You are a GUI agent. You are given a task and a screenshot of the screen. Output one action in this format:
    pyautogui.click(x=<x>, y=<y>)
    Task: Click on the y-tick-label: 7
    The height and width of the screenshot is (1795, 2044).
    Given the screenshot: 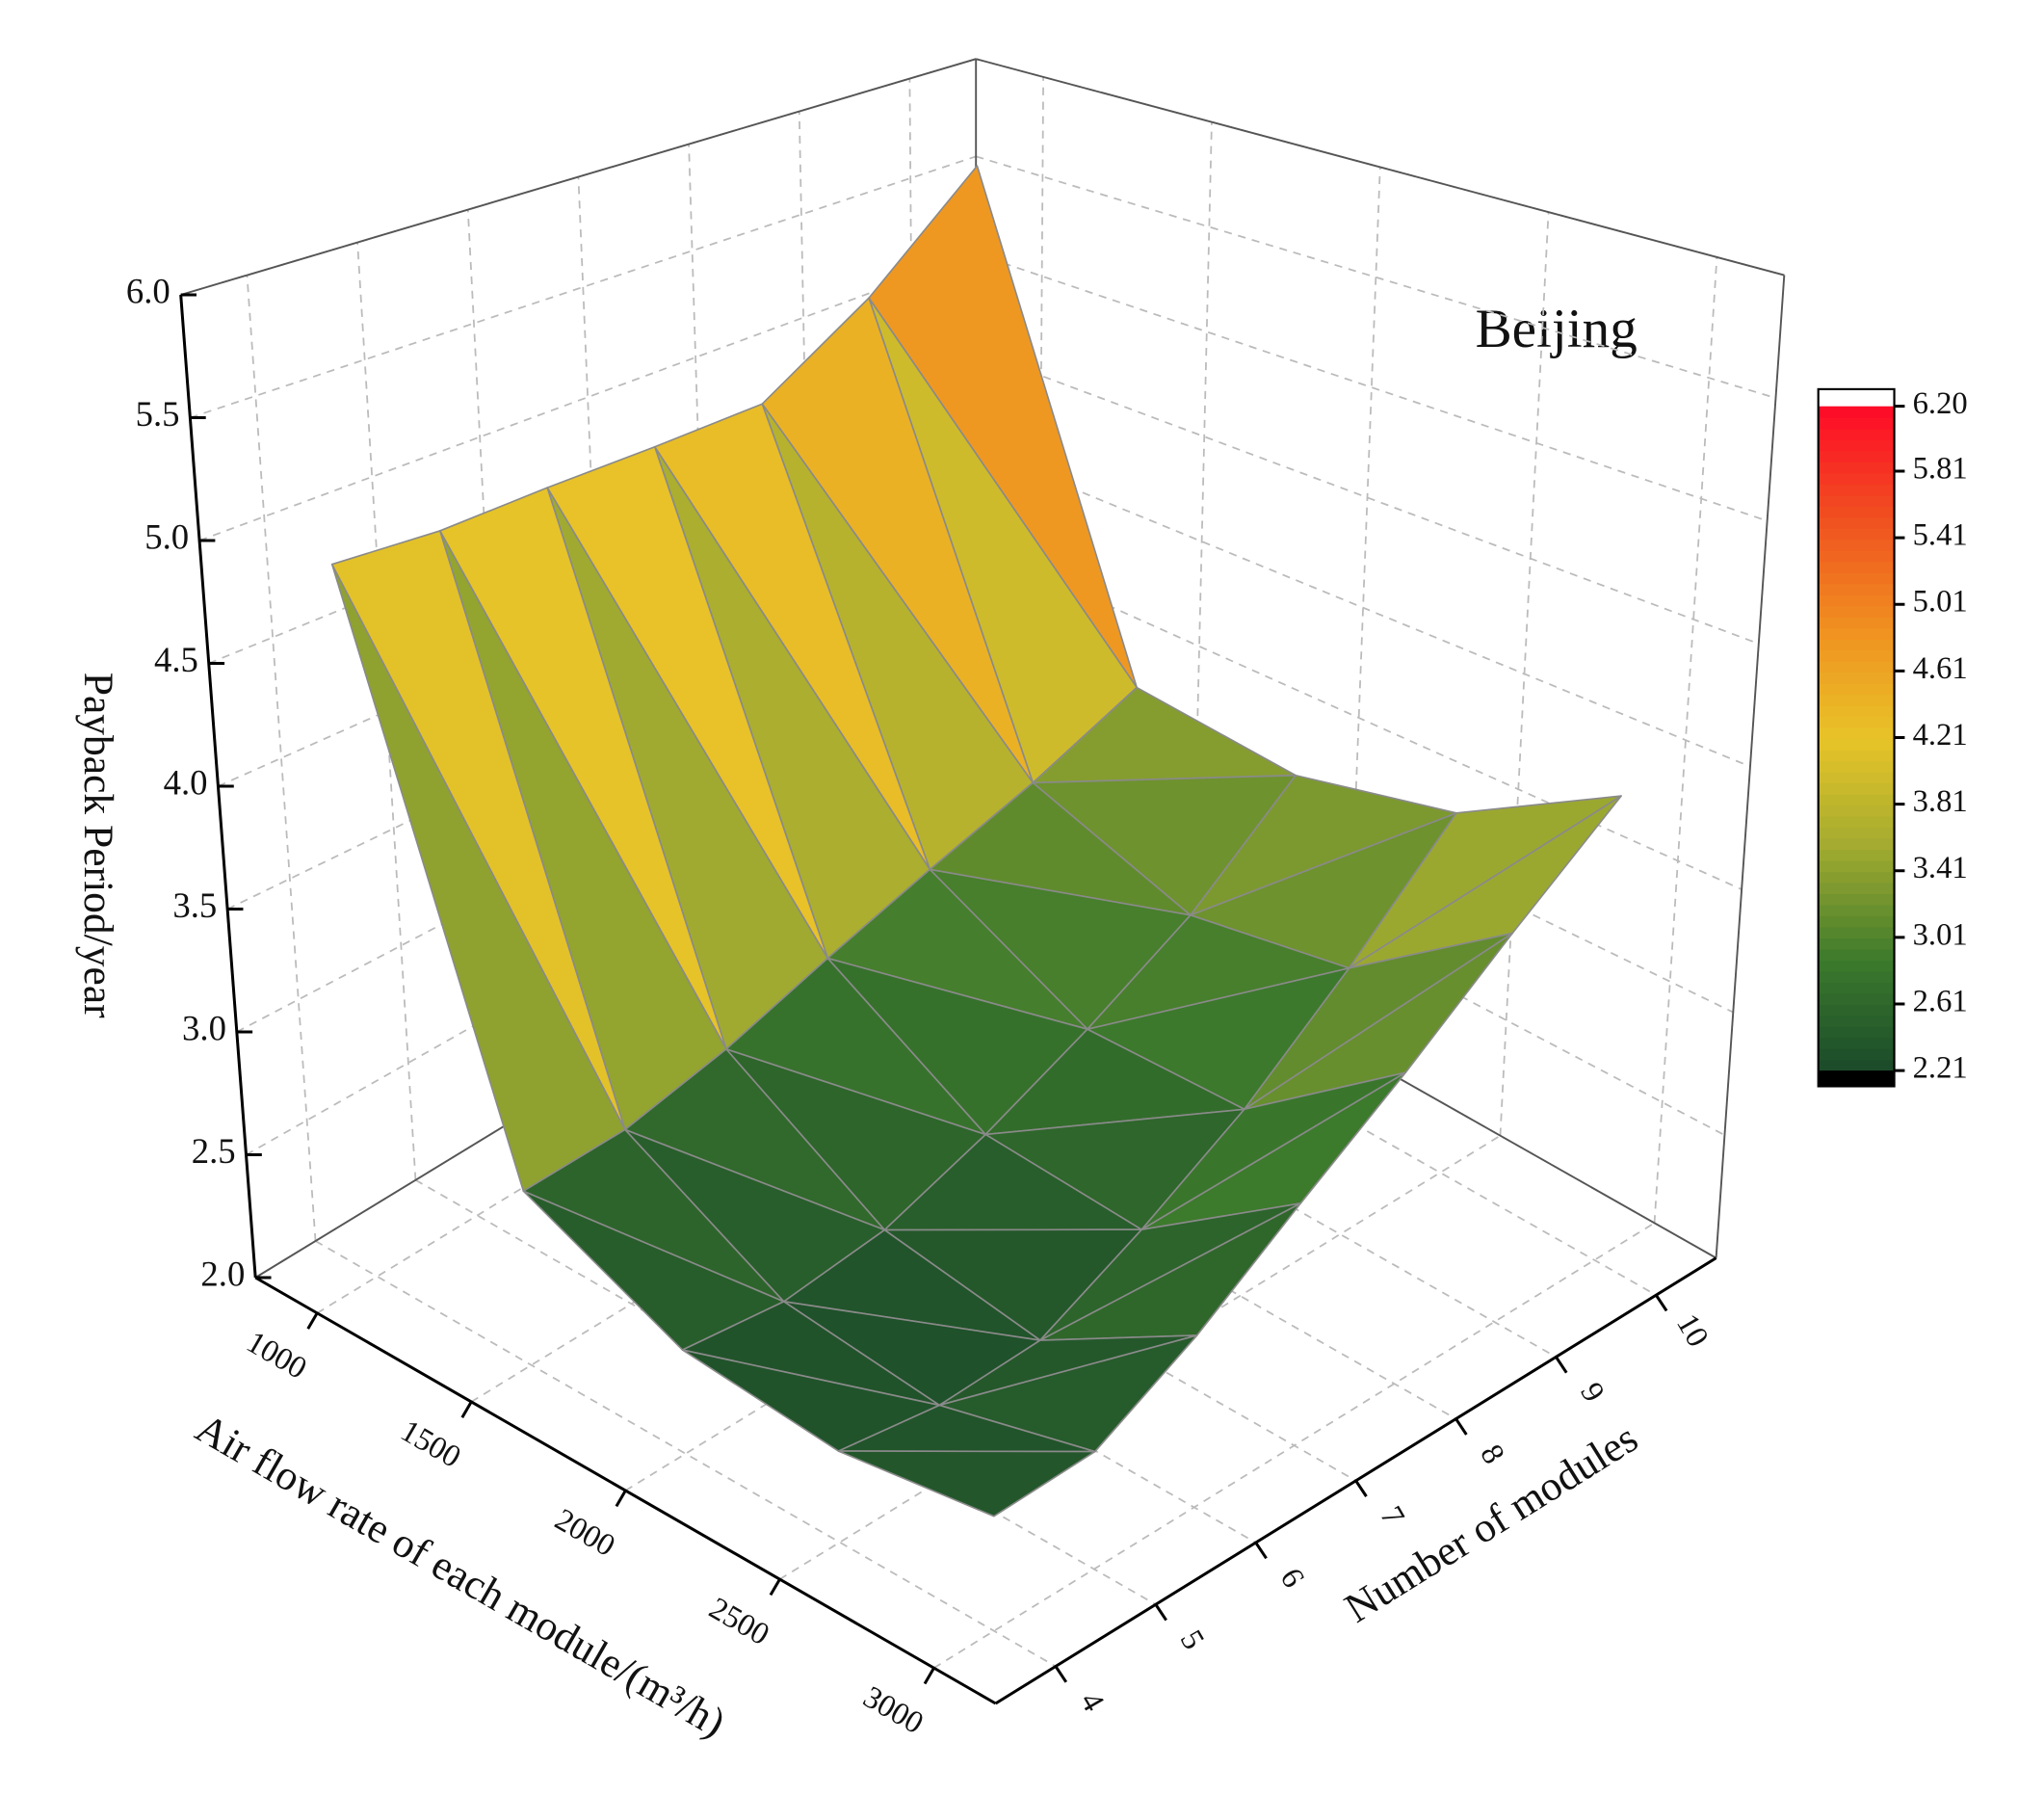 What is the action you would take?
    pyautogui.click(x=1392, y=1516)
    